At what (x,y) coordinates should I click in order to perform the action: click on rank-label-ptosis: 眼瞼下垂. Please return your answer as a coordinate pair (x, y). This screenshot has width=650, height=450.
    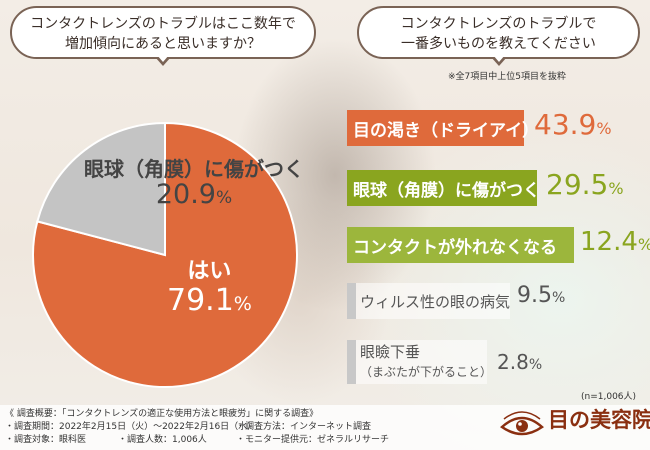
    Looking at the image, I should click on (390, 352).